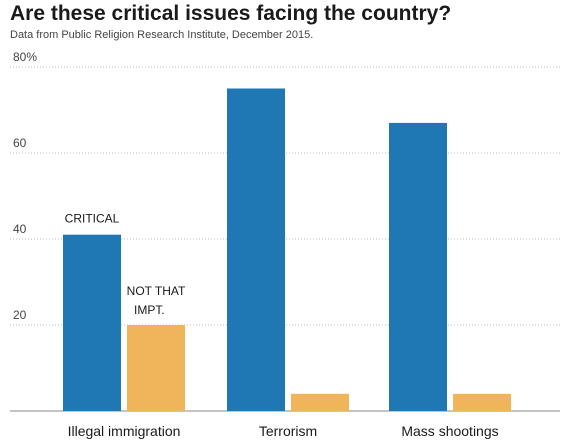 The height and width of the screenshot is (442, 564). I want to click on category-label: Mass shootings, so click(449, 431).